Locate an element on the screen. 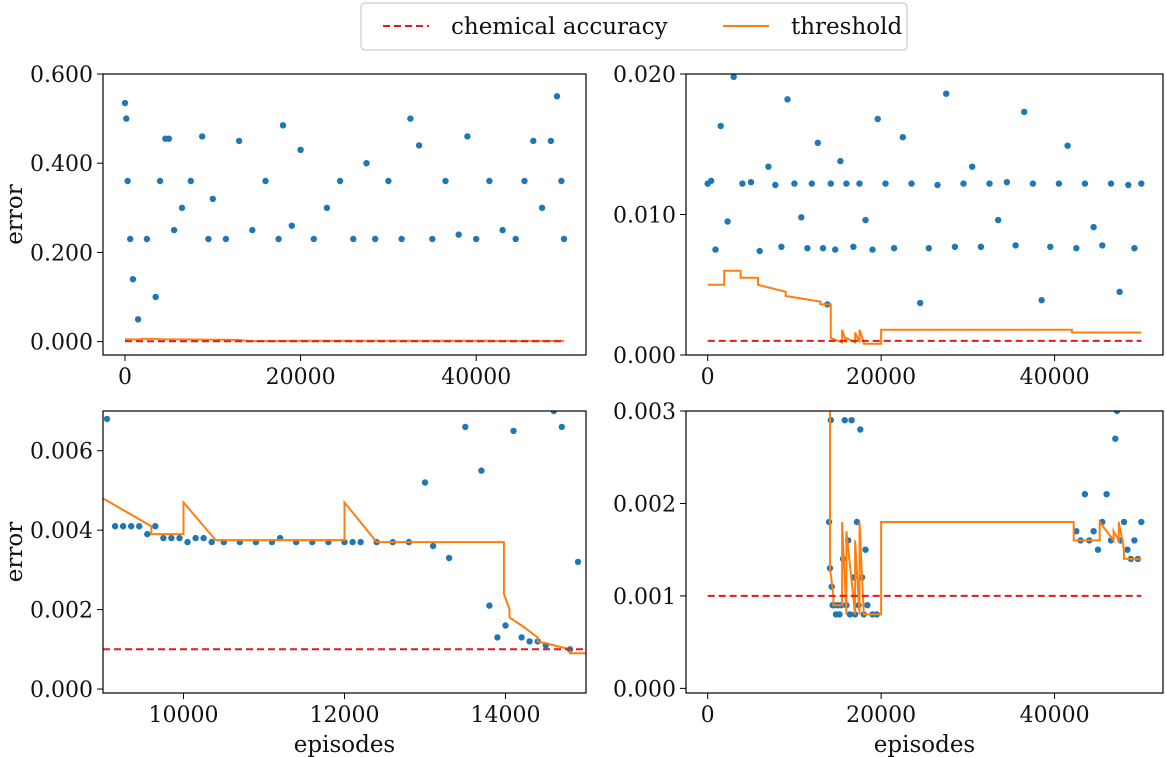  y-tick-label: 0.400 is located at coordinates (61, 164).